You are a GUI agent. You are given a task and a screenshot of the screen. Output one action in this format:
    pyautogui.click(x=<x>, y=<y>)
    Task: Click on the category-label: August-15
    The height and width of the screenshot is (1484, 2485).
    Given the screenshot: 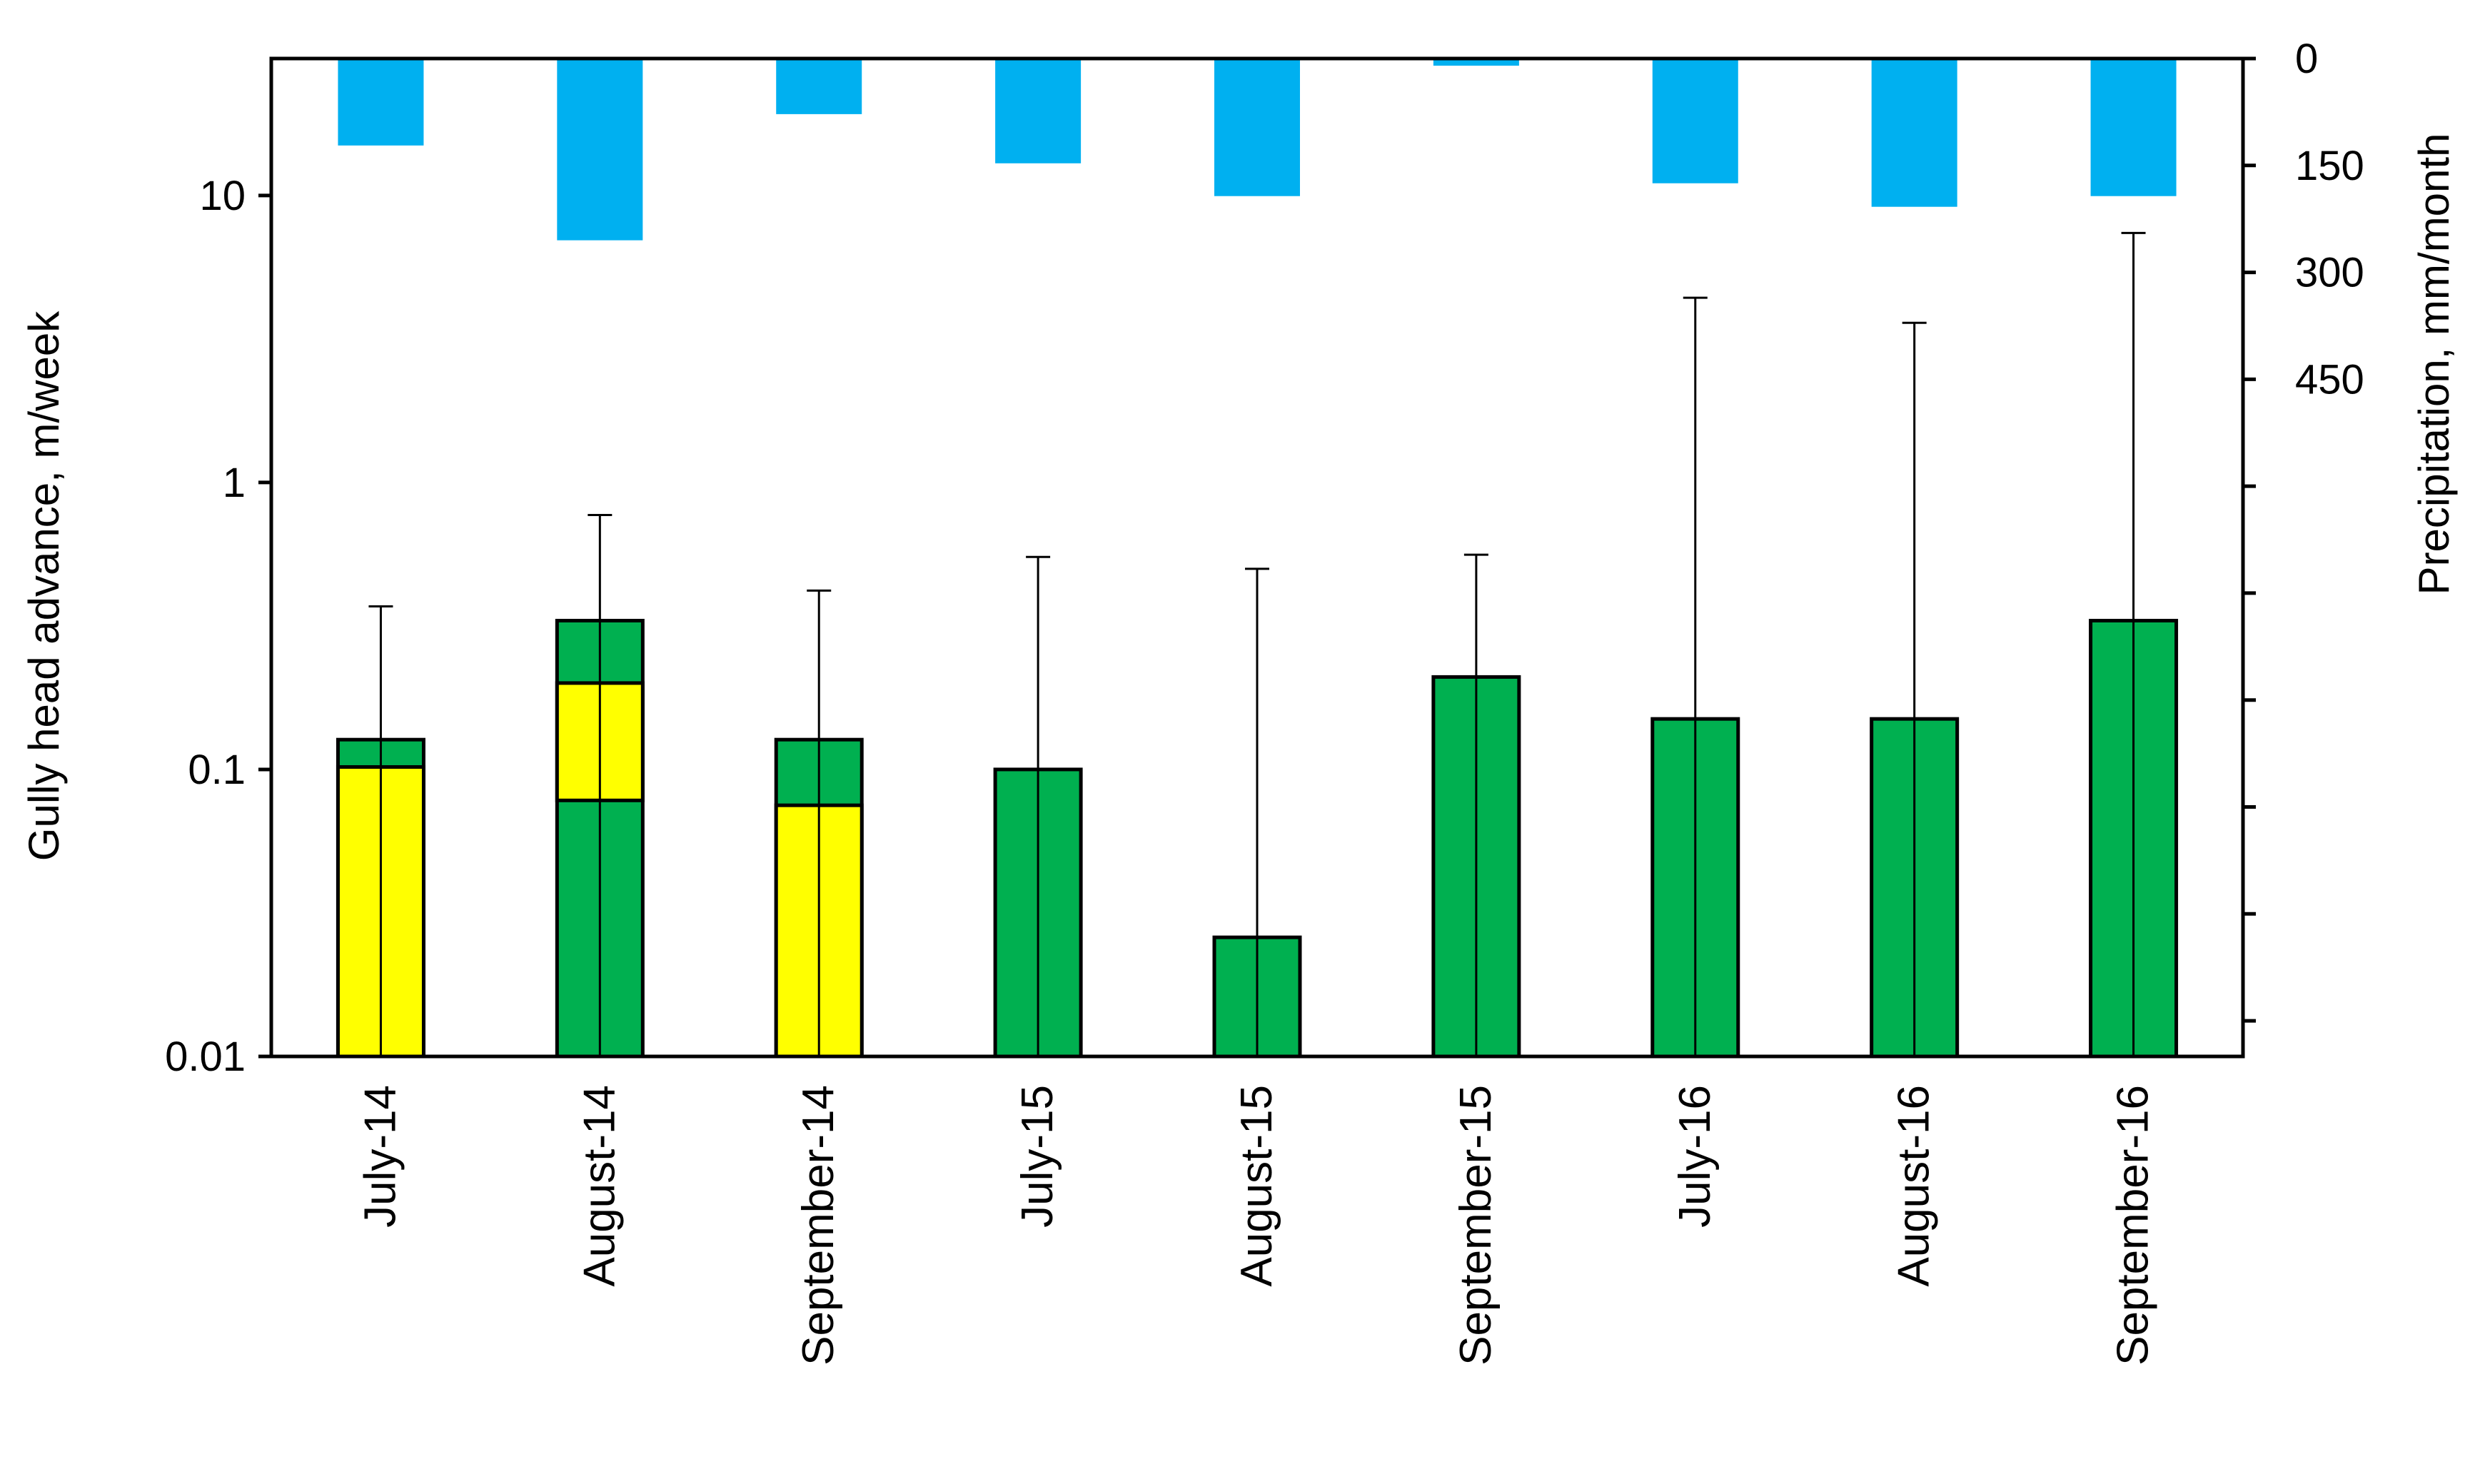 What is the action you would take?
    pyautogui.click(x=1256, y=1186)
    